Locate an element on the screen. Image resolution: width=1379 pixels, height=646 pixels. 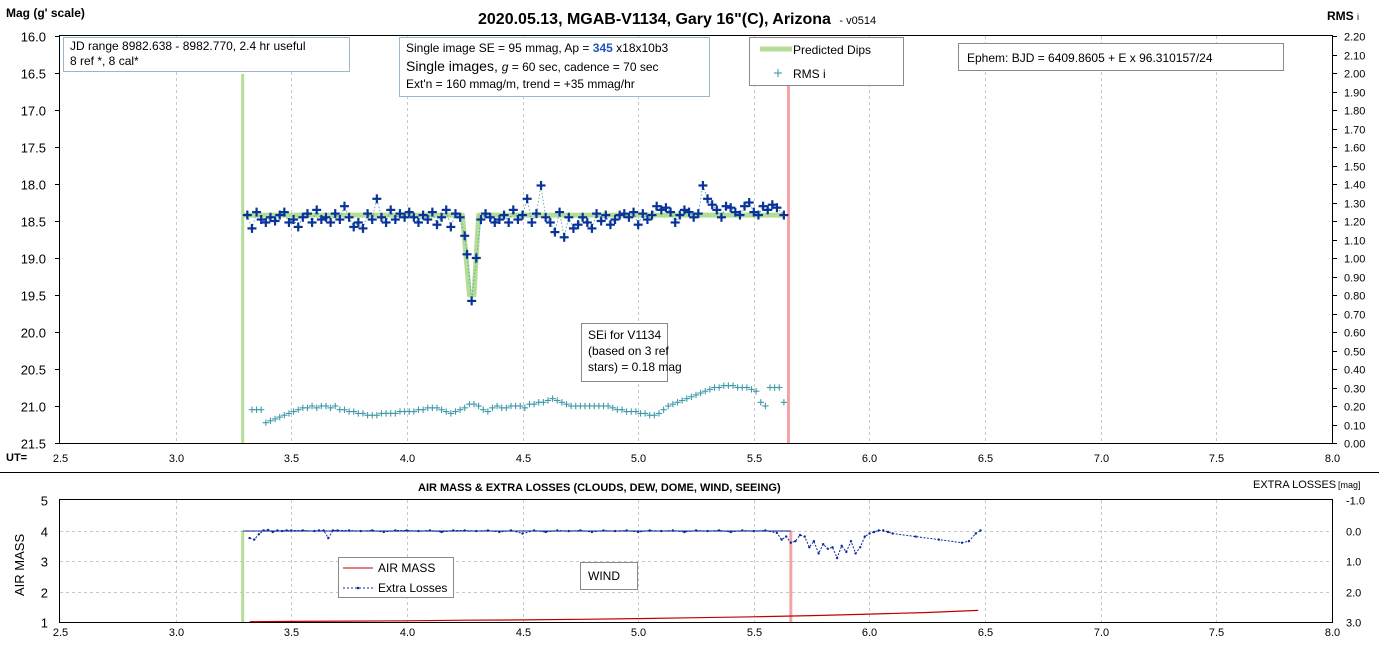
top-y2-tick: 0.90 is located at coordinates (1354, 279).